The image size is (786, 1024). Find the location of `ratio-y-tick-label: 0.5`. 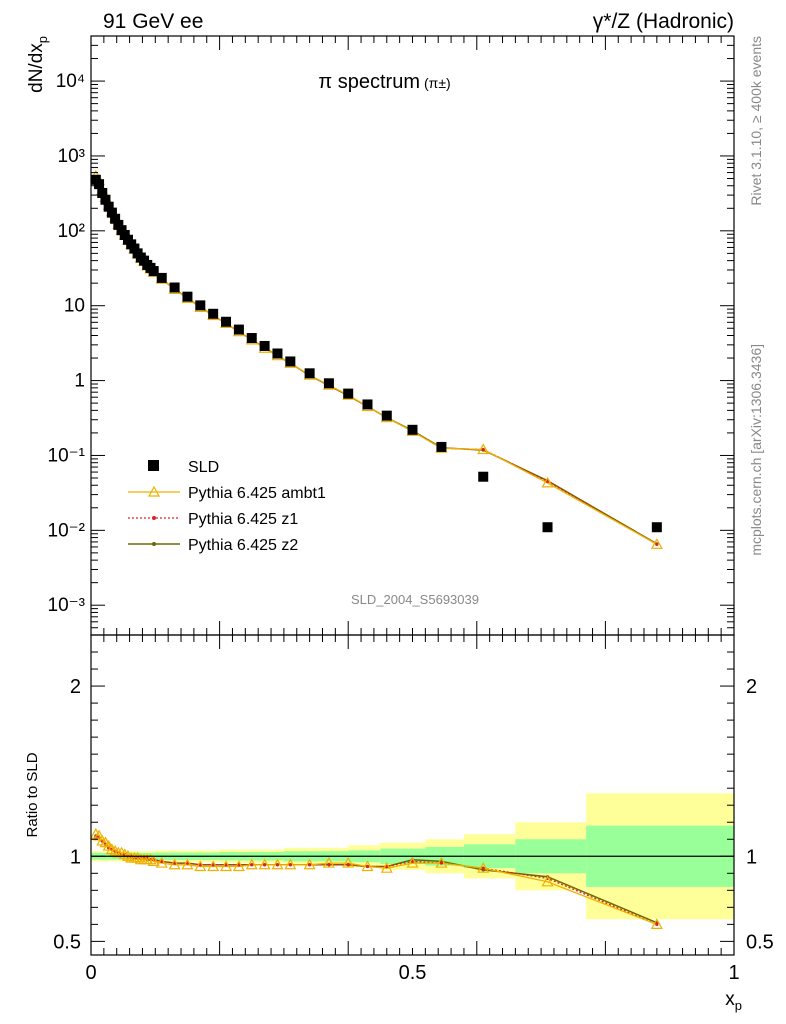

ratio-y-tick-label: 0.5 is located at coordinates (67, 942).